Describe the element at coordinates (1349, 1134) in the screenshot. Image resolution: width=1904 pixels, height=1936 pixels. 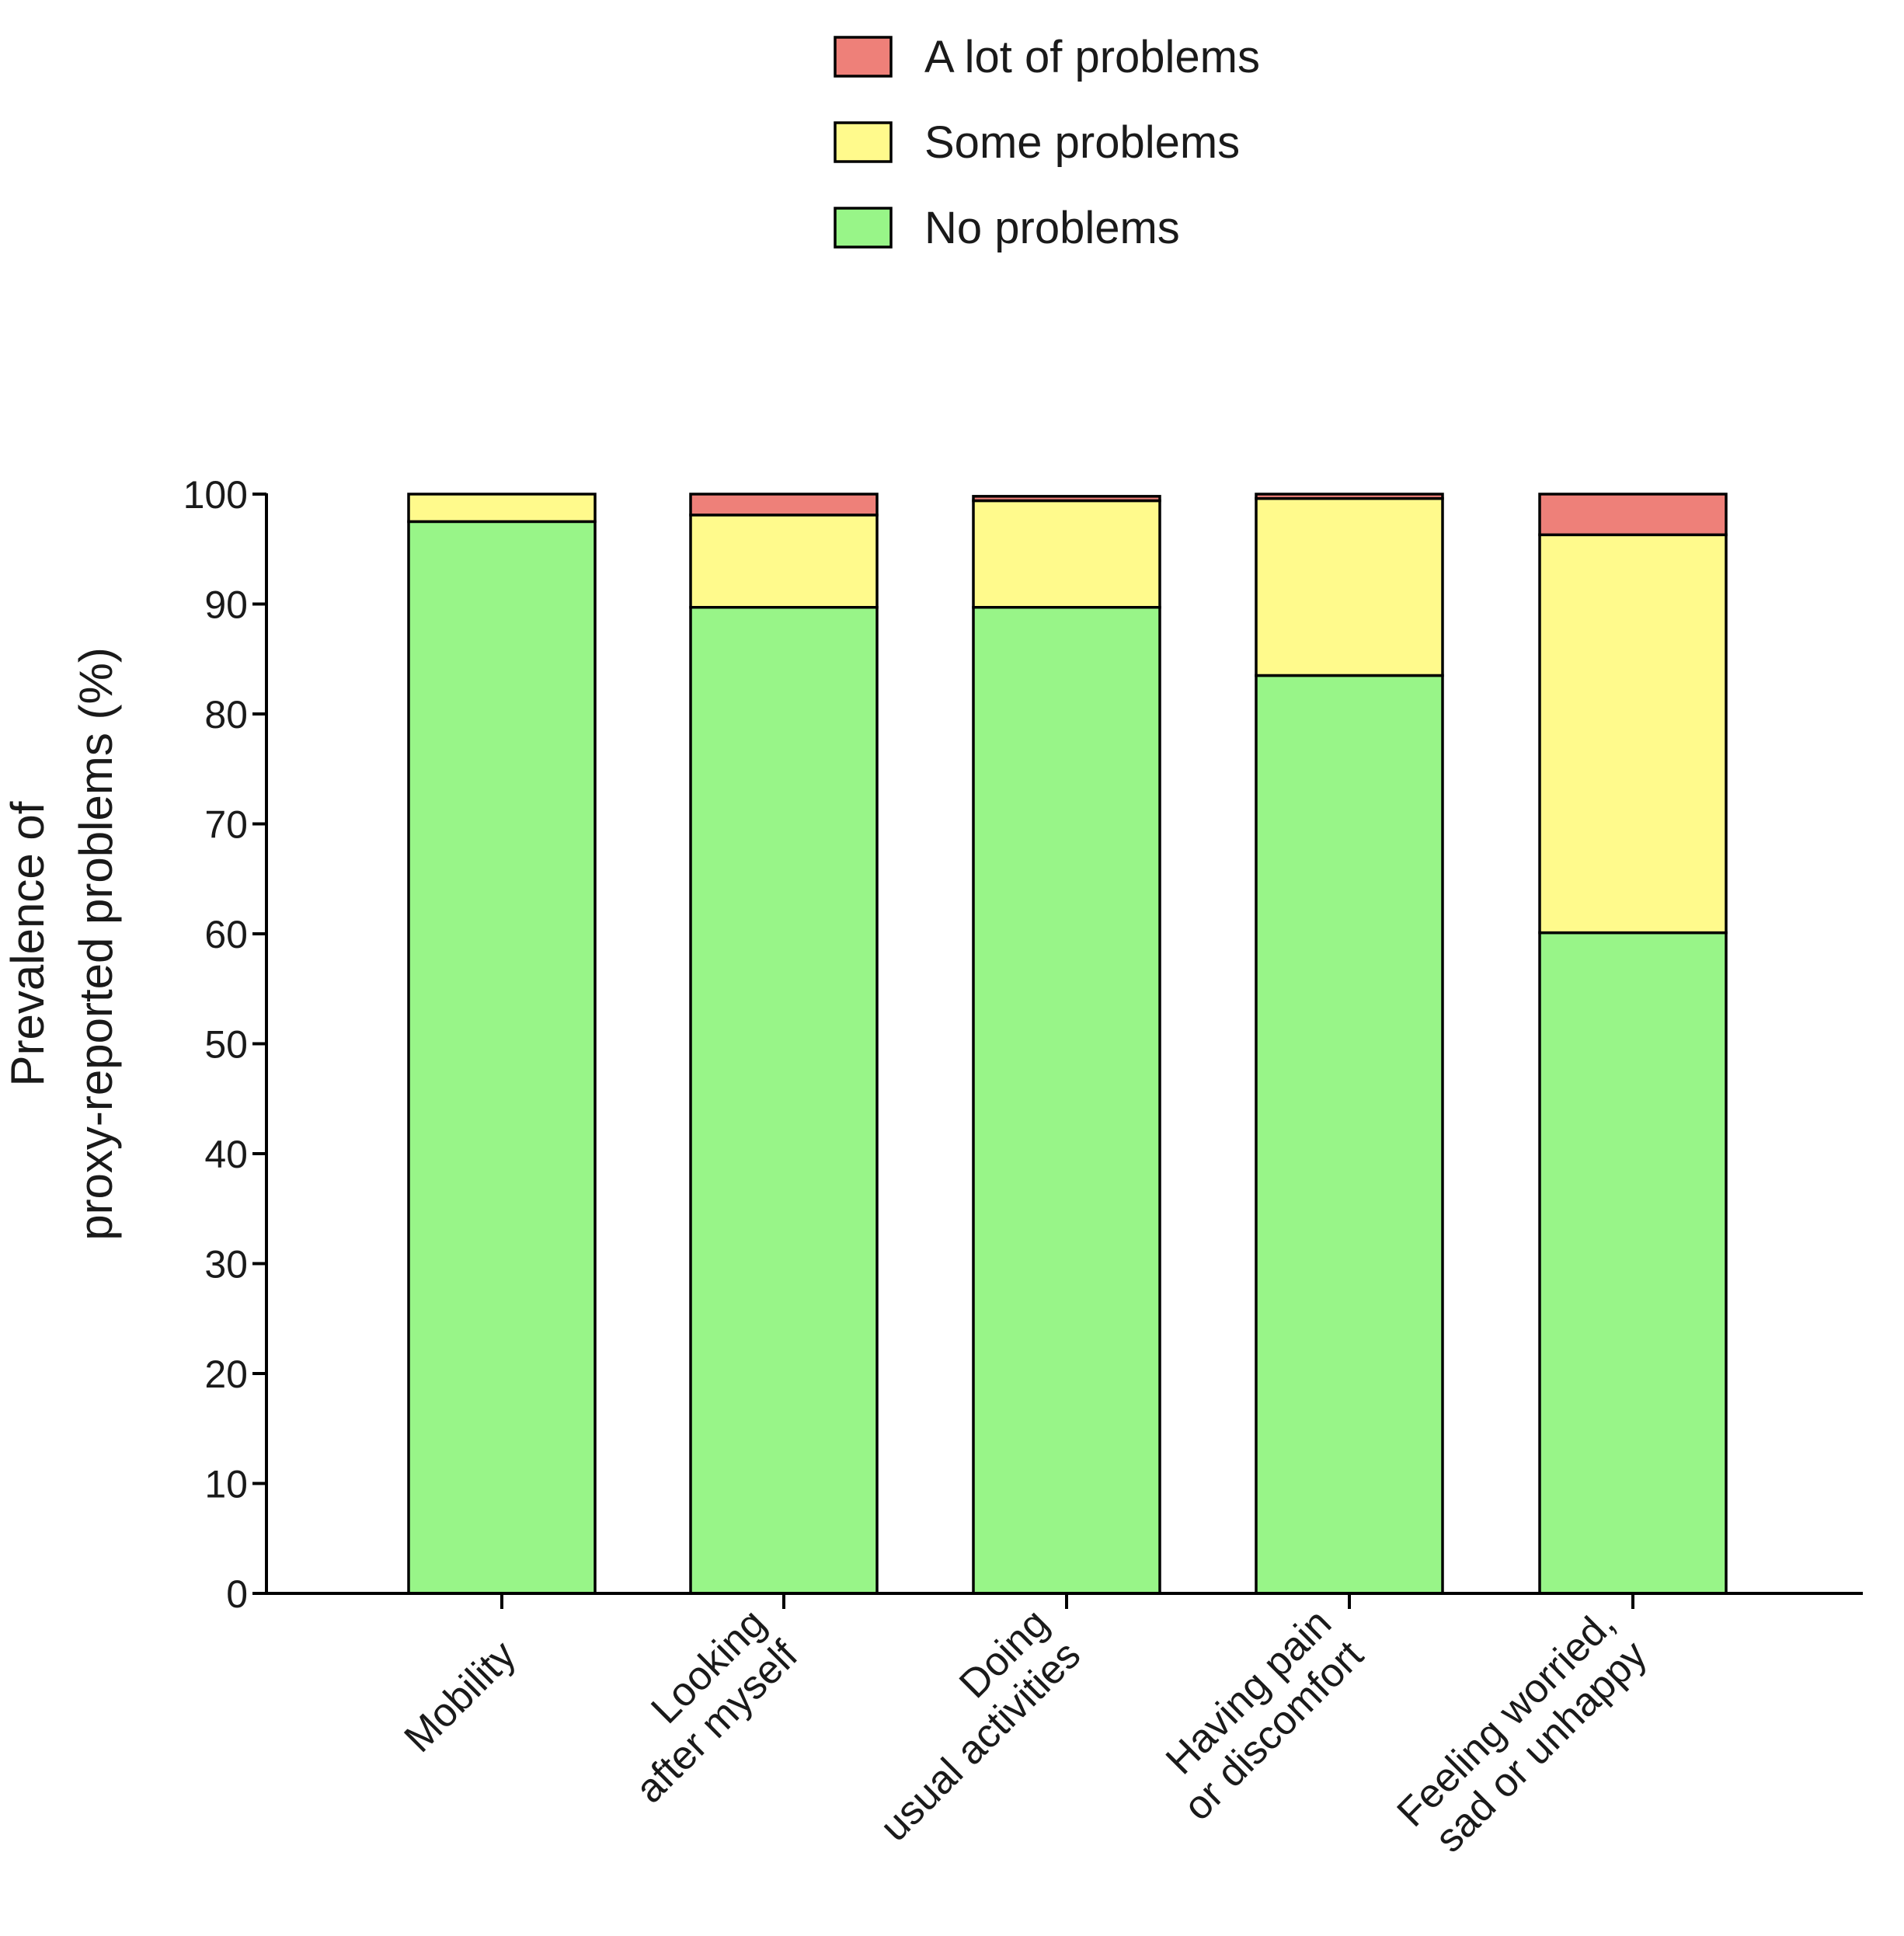
I see `bar-having-pain-or-discomfort-no-problems` at that location.